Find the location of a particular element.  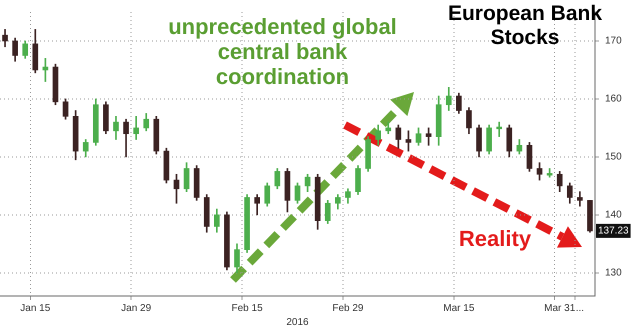

annotation: Reality is located at coordinates (495, 239).